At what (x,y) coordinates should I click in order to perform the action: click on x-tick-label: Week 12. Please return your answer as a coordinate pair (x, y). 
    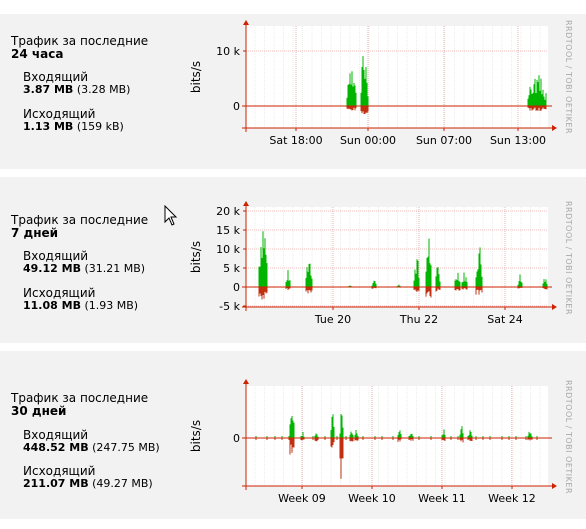
    Looking at the image, I should click on (512, 498).